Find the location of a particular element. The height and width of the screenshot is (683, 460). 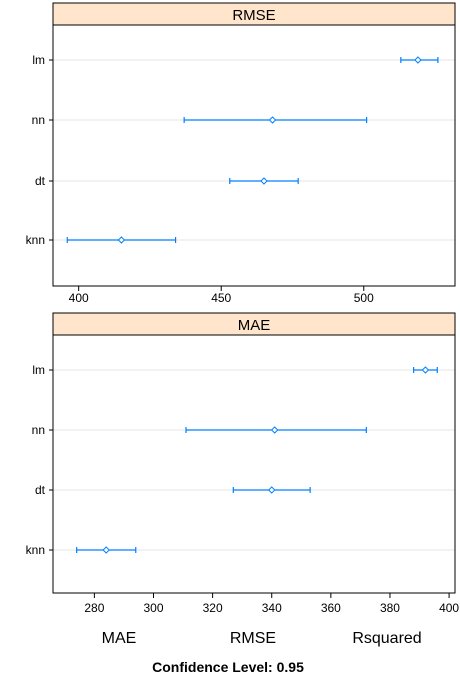

x-tick-label-mae-340: 340 is located at coordinates (272, 608).